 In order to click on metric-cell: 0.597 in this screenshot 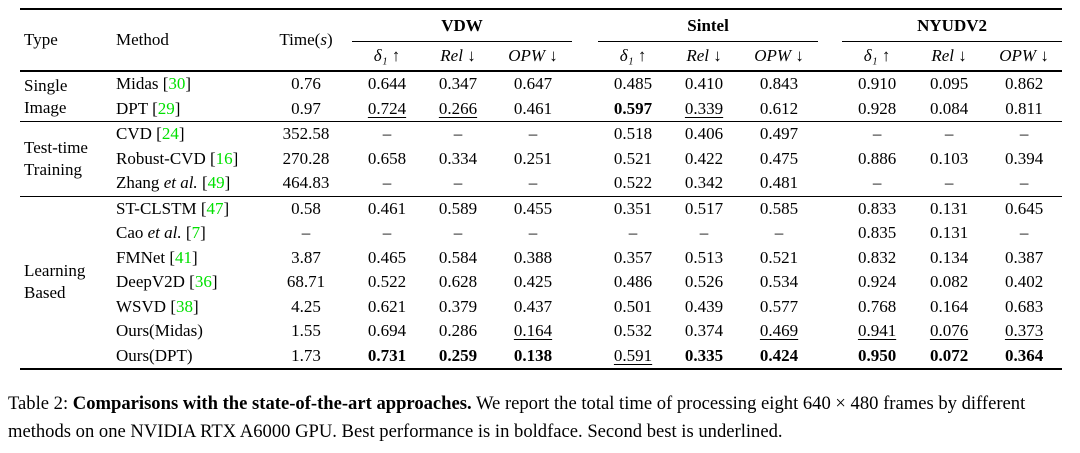, I will do `click(633, 108)`.